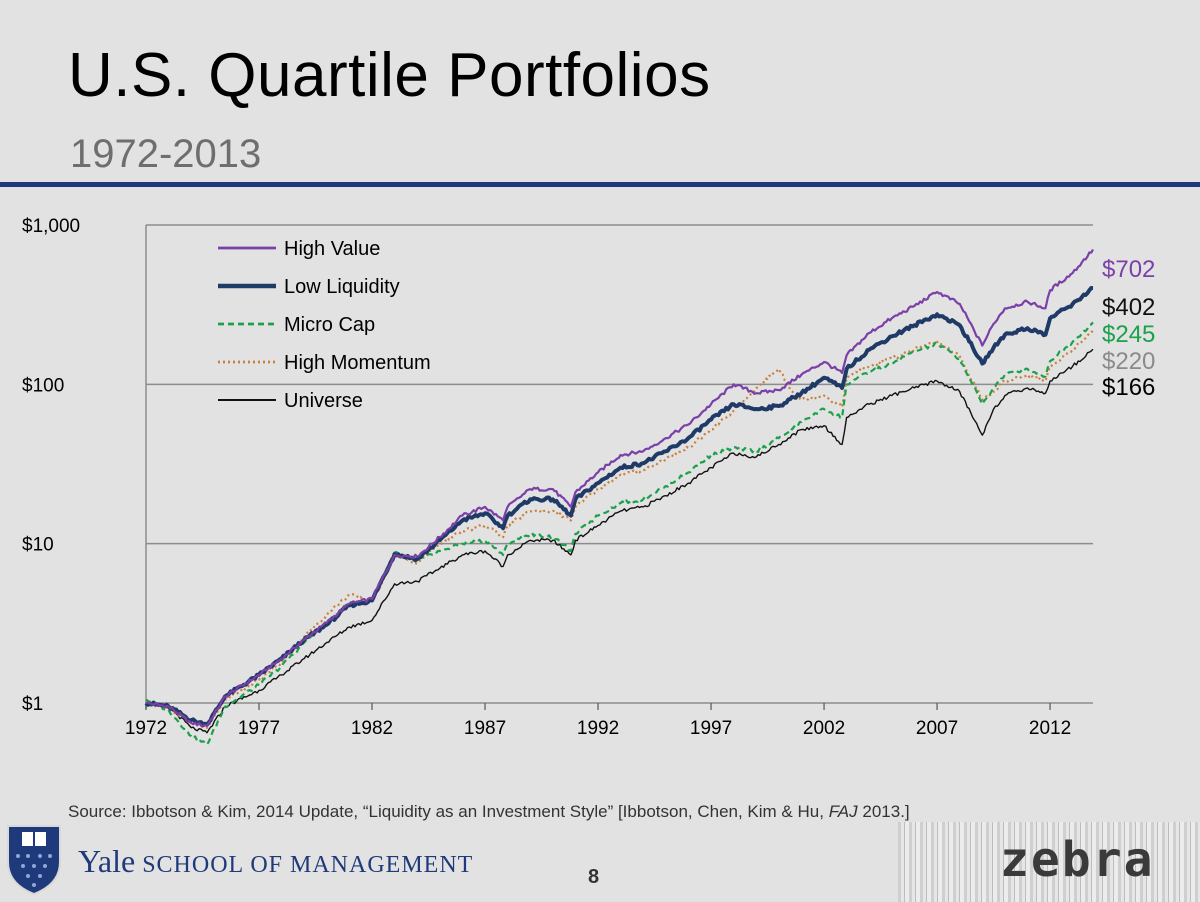 The width and height of the screenshot is (1200, 902). I want to click on x-tick-label: 1992, so click(598, 728).